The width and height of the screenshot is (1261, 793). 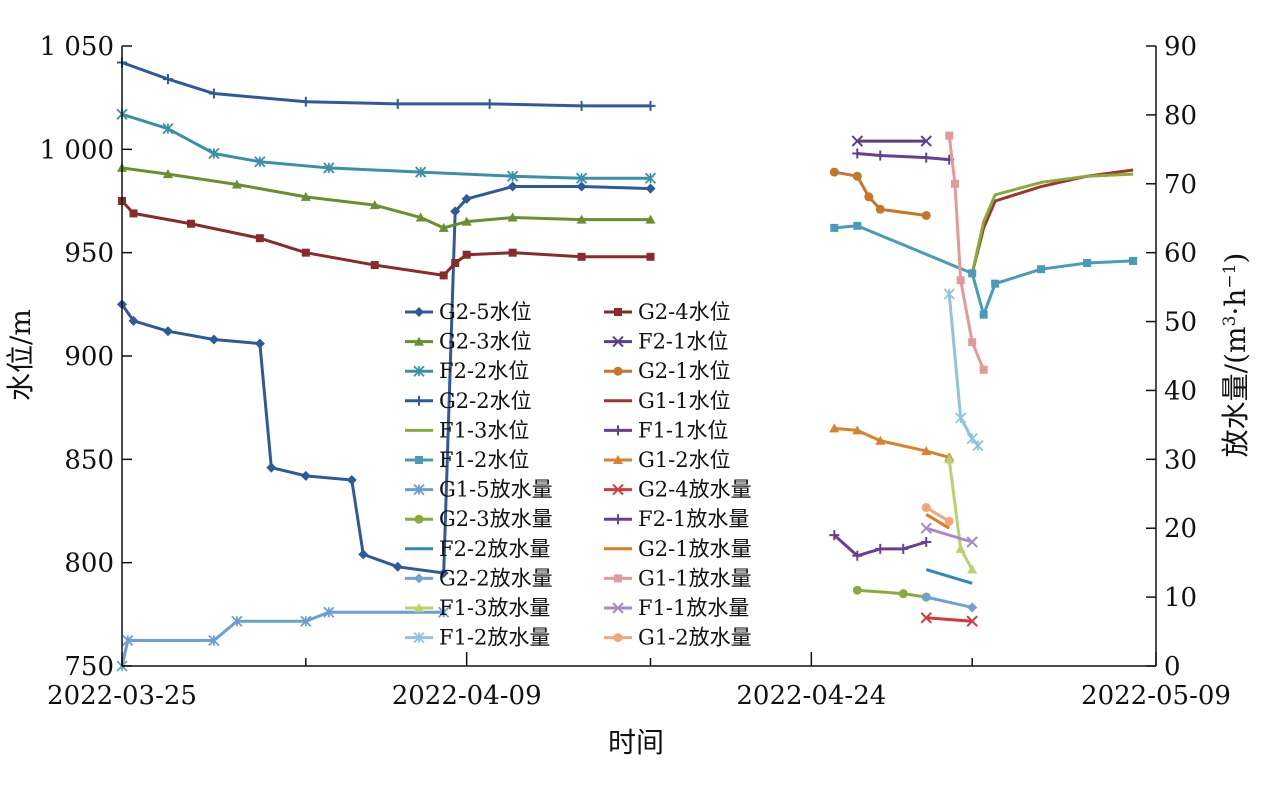 I want to click on series-G2-3水位, so click(x=386, y=197).